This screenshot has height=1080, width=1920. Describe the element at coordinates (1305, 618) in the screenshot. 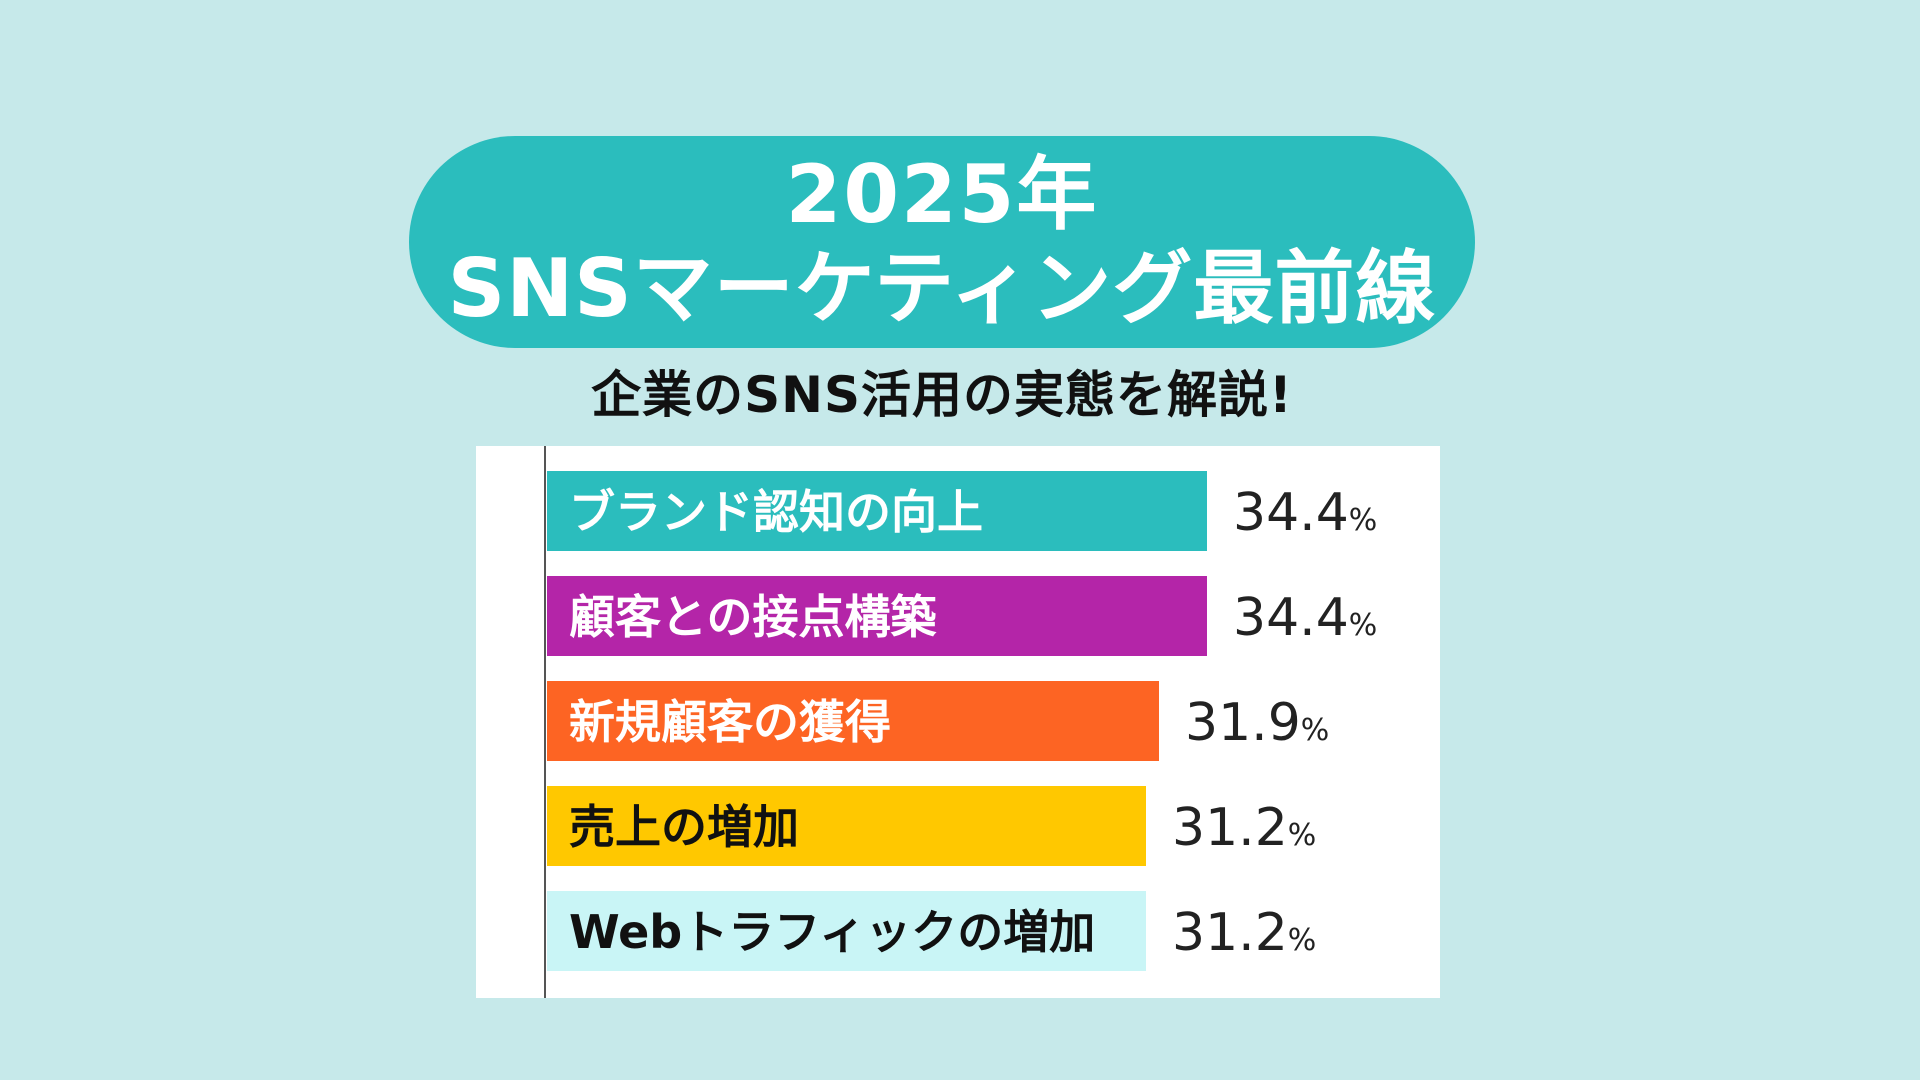

I see `value-label-2: 34.4%` at that location.